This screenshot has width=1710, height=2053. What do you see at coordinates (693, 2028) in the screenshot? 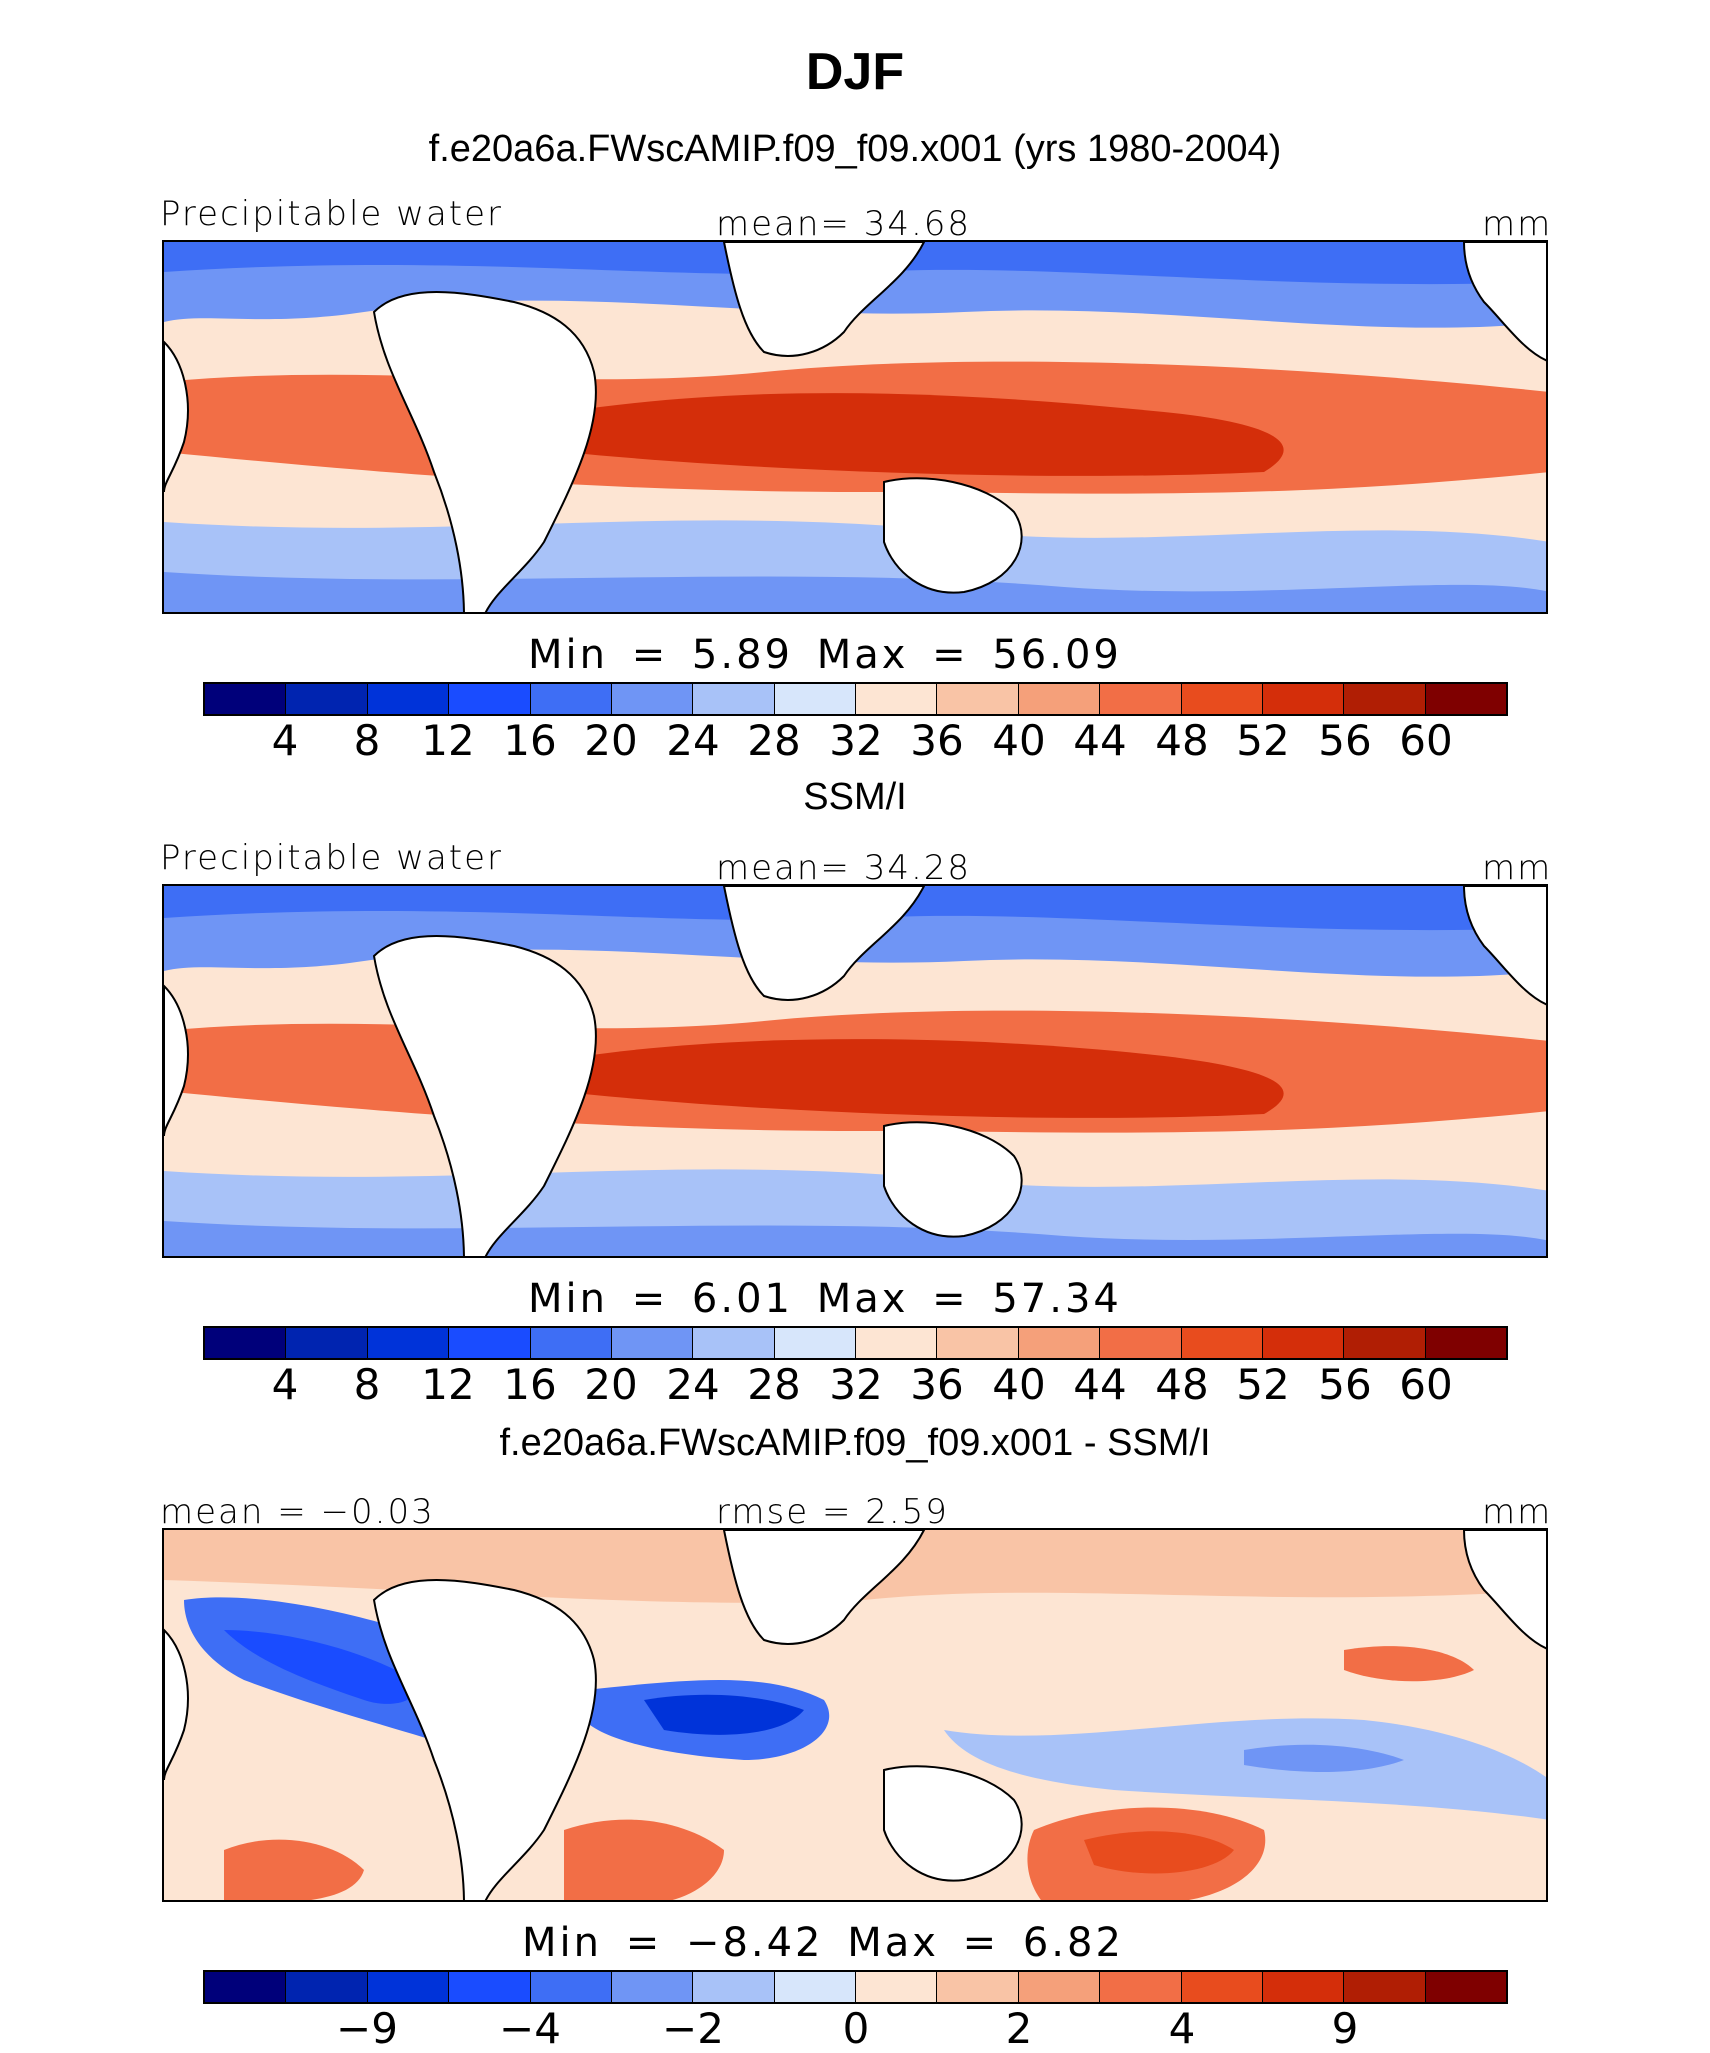
I see `colorbar-tick: −2` at bounding box center [693, 2028].